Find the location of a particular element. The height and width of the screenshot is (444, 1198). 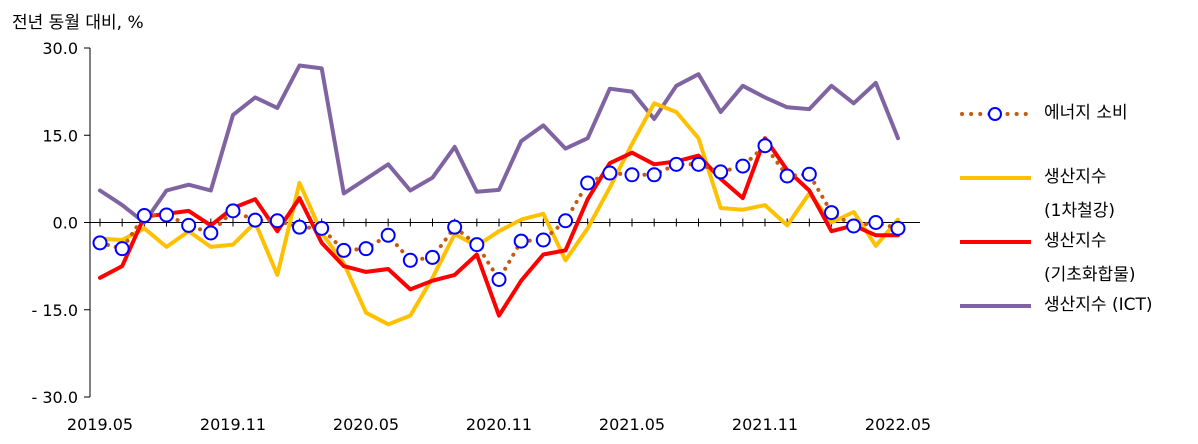

x-tick-label-4: 2021.05 is located at coordinates (632, 424).